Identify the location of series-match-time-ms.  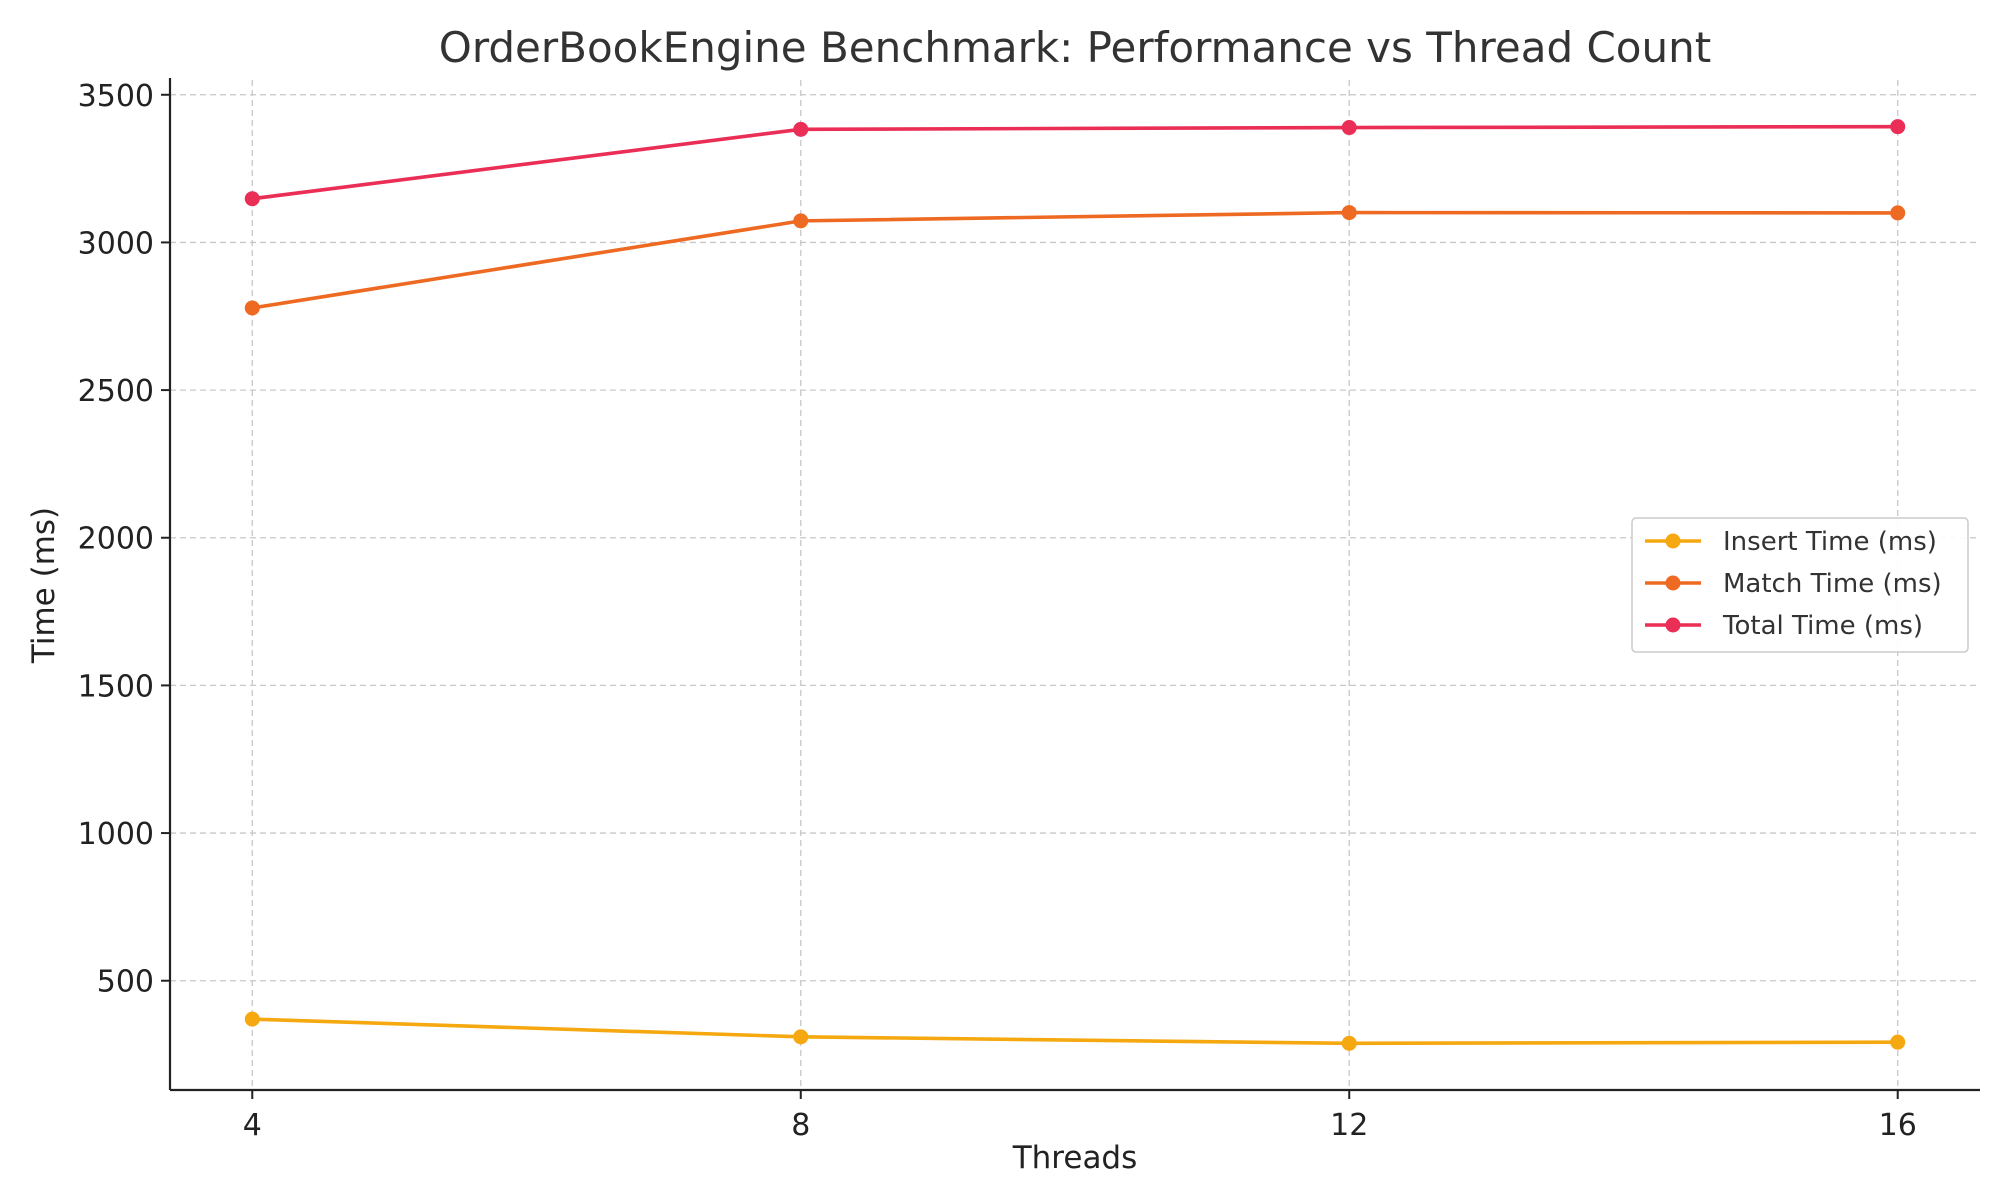
(1075, 260).